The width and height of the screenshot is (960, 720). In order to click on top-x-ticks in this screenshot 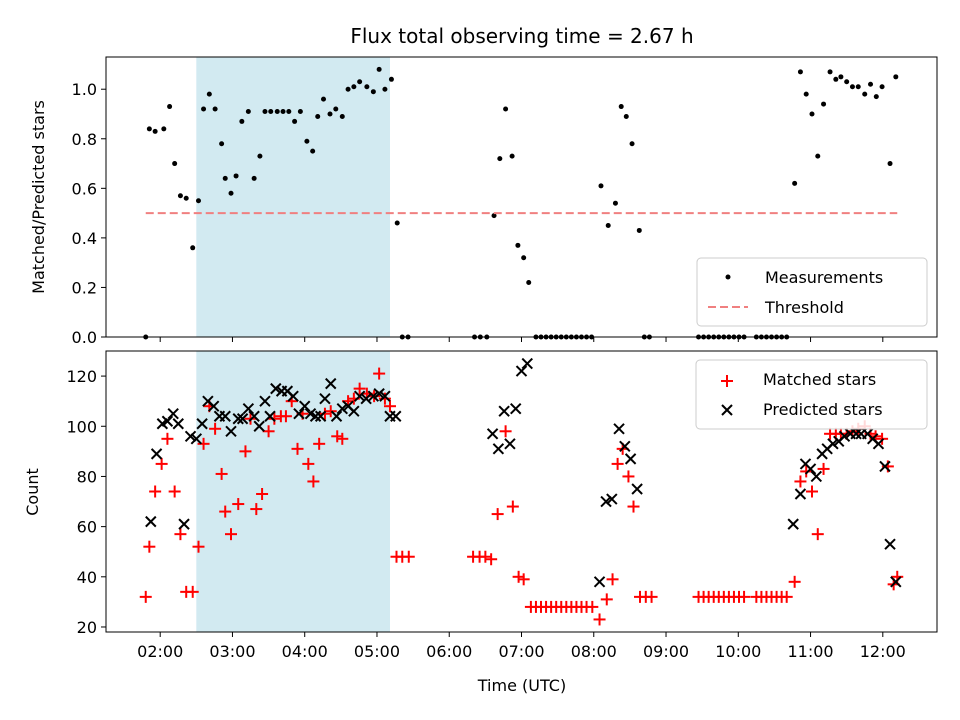, I will do `click(521, 339)`.